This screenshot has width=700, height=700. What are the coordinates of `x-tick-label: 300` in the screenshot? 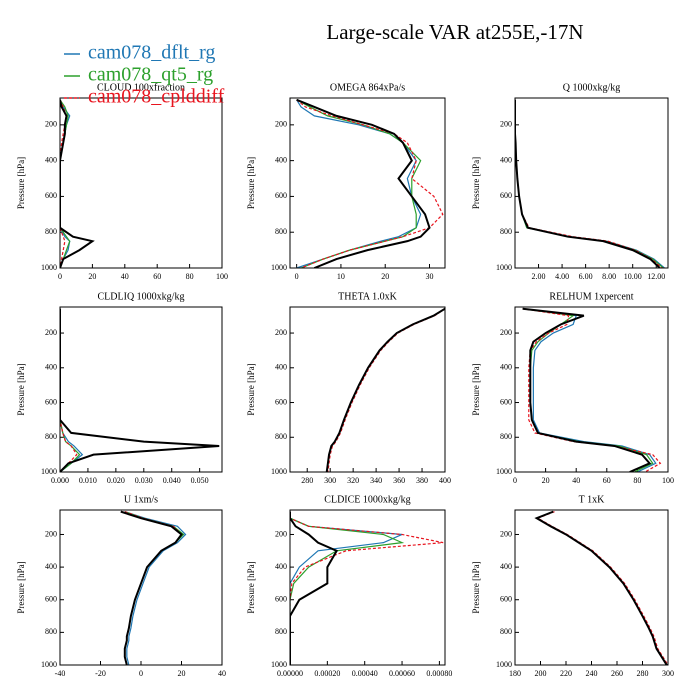 It's located at (330, 480).